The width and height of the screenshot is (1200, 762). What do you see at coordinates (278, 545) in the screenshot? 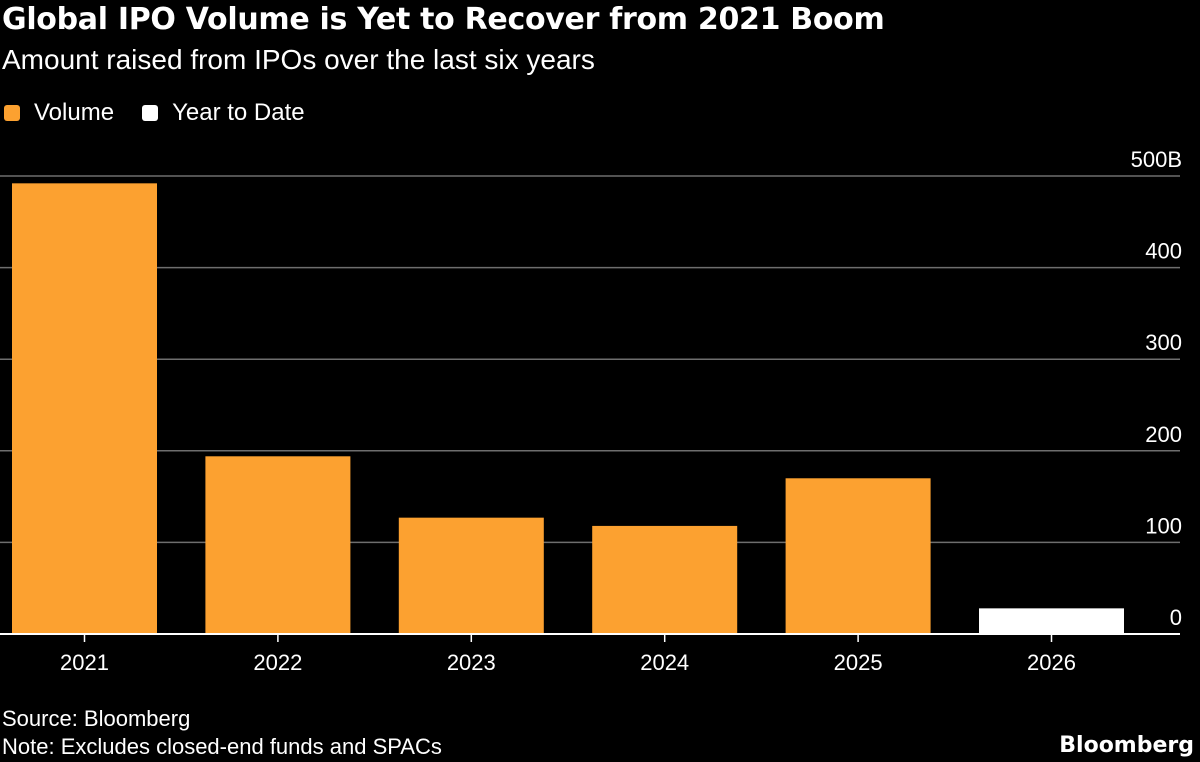
I see `bar-volume-2022` at bounding box center [278, 545].